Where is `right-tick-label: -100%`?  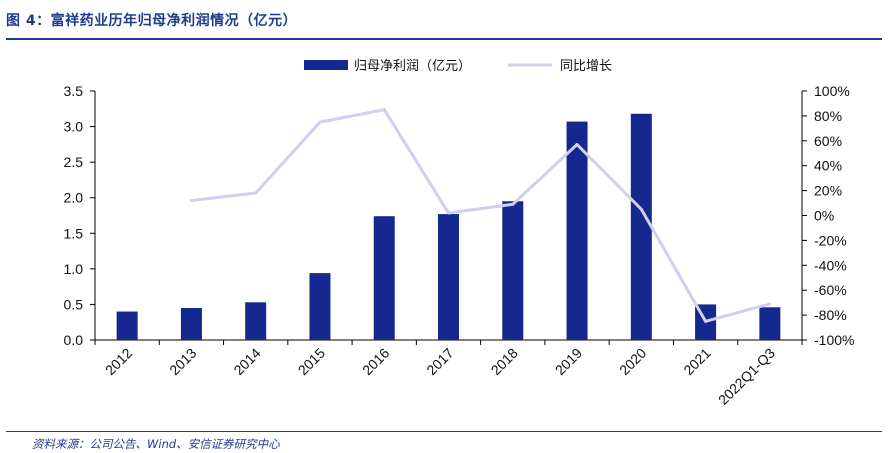
right-tick-label: -100% is located at coordinates (834, 340).